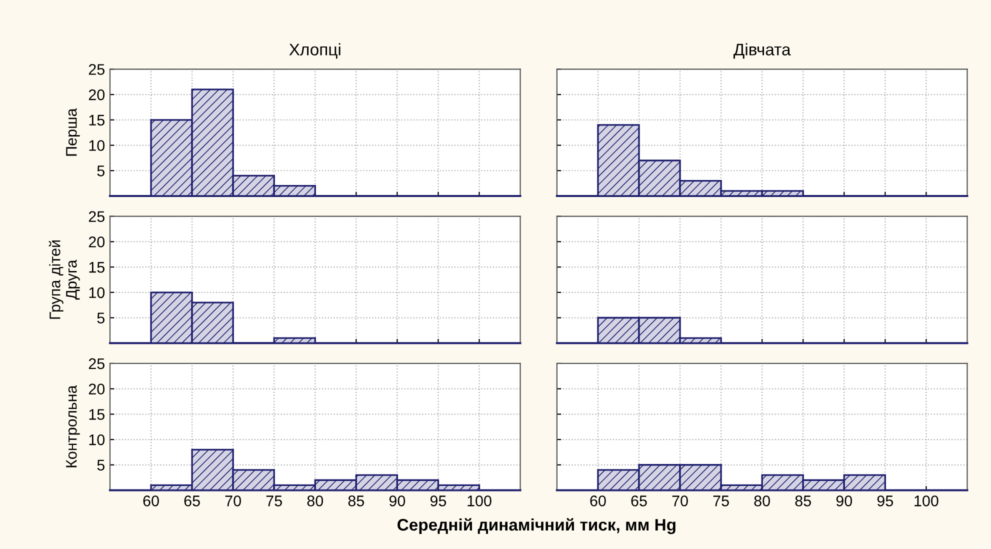  I want to click on y-axis-title: Група дітей Друга, so click(64, 279).